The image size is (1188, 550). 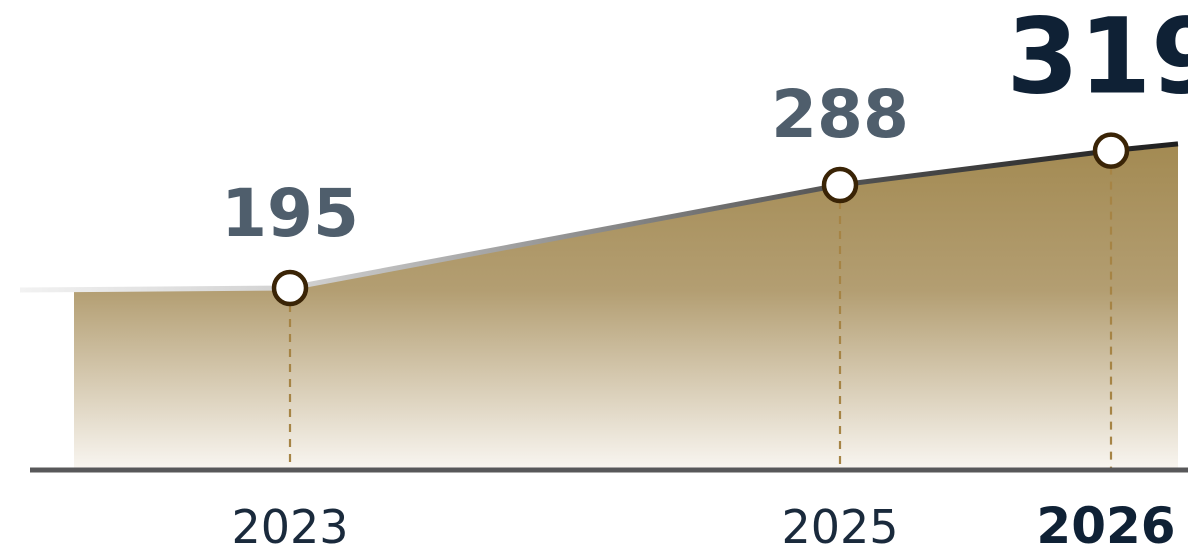 What do you see at coordinates (289, 525) in the screenshot?
I see `x-tick-label-2023: 2023` at bounding box center [289, 525].